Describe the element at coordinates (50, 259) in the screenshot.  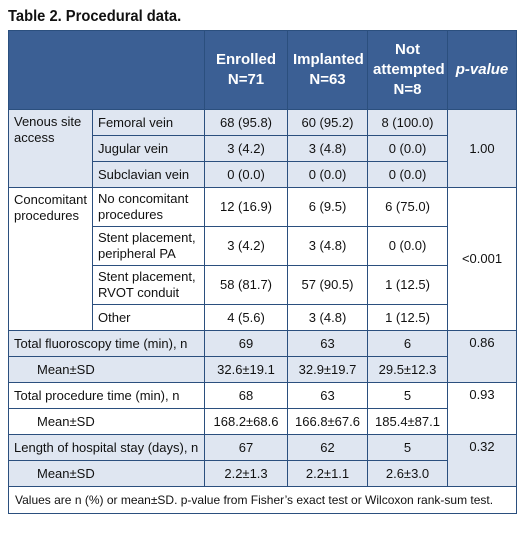
I see `concomitant-label: Concomitant procedures` at that location.